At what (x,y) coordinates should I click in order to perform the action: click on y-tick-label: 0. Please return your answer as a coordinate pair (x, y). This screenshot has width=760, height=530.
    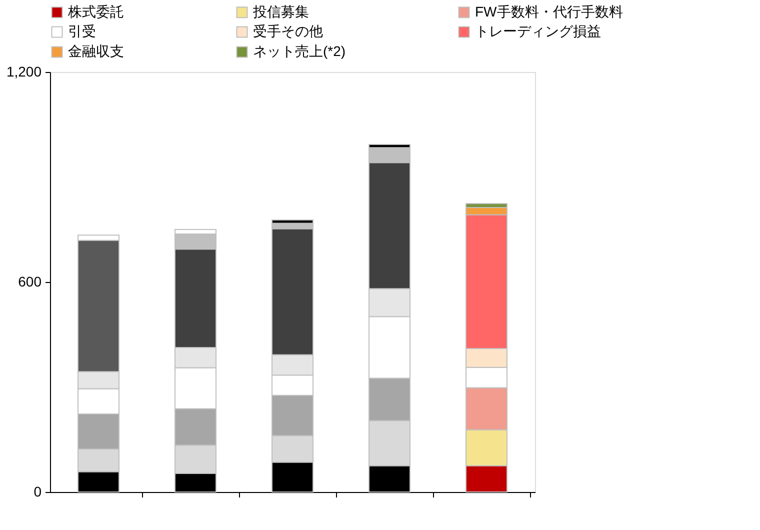
    Looking at the image, I should click on (38, 492).